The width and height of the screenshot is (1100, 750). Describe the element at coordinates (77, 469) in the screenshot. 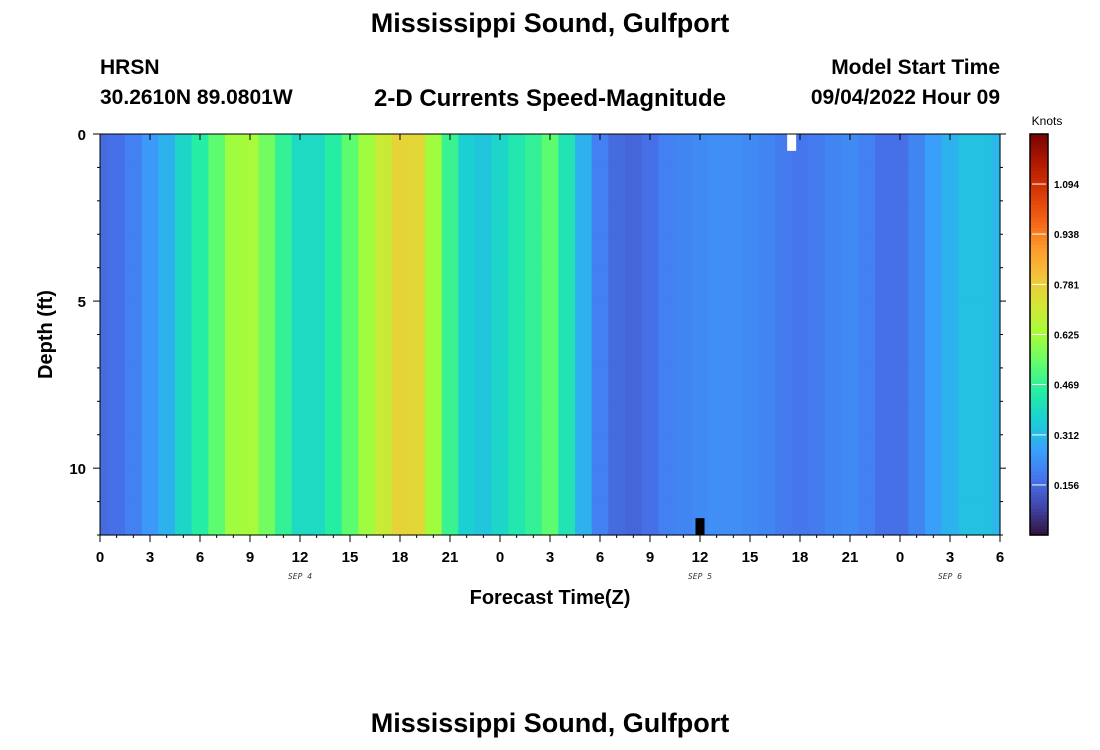

I see `y-tick-label: 10` at that location.